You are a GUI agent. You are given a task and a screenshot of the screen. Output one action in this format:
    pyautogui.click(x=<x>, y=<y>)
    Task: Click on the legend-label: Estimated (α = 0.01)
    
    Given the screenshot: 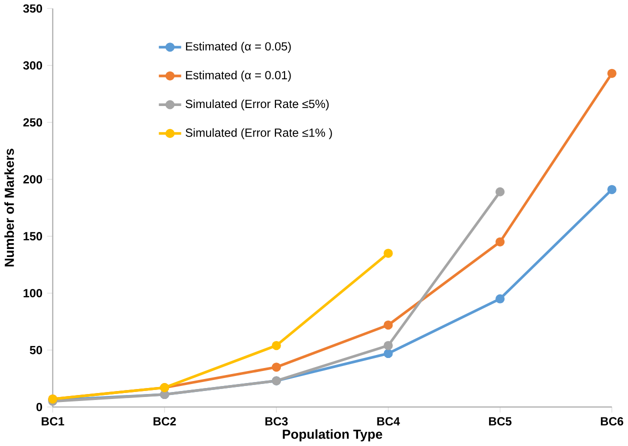 What is the action you would take?
    pyautogui.click(x=238, y=76)
    